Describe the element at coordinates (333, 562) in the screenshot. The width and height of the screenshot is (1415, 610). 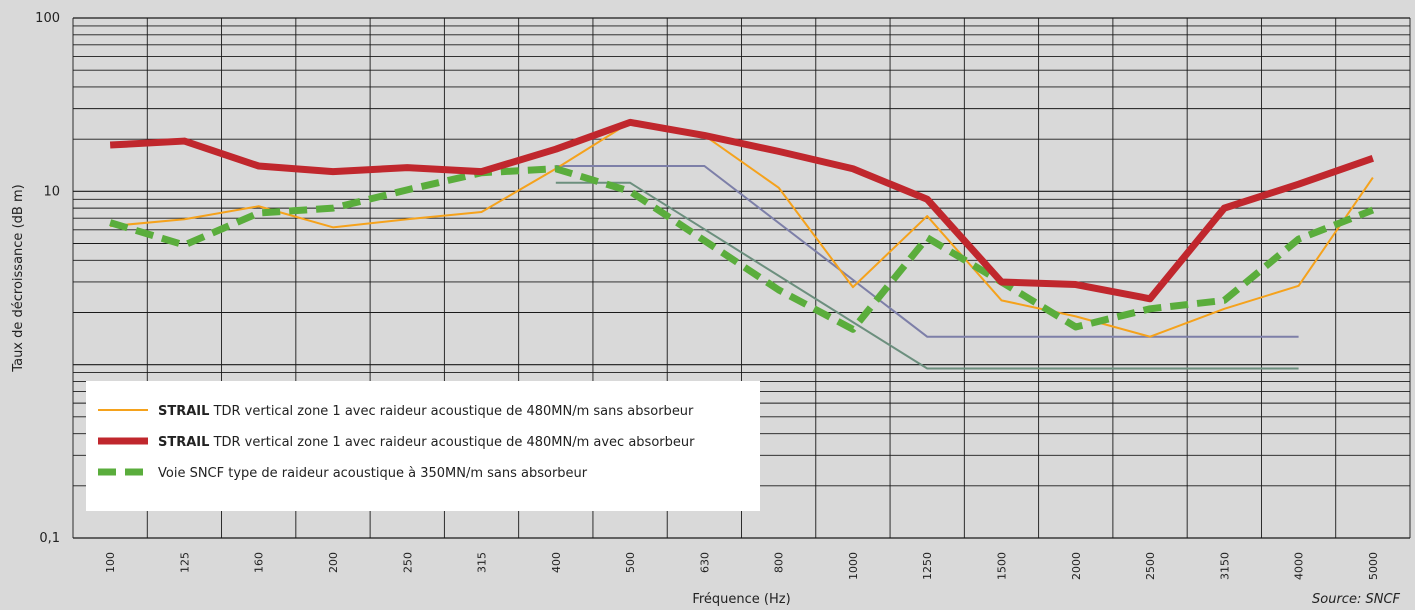
I see `x-tick-label: 200` at that location.